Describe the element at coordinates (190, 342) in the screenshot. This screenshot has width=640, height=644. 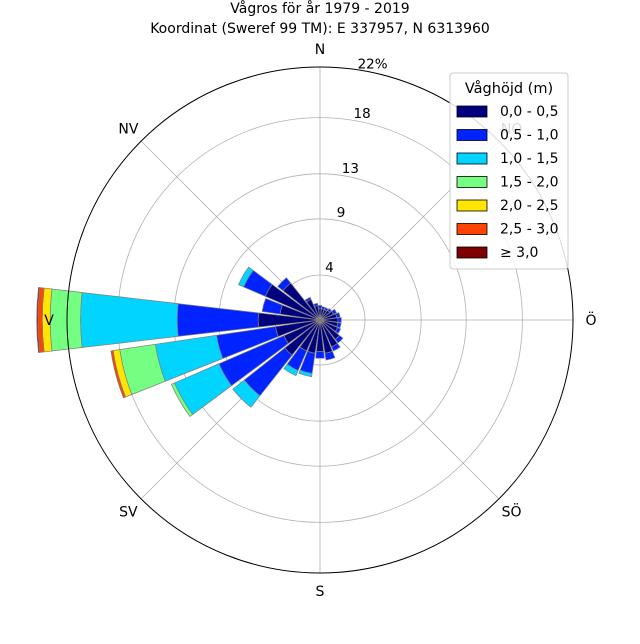
I see `sector-bars` at that location.